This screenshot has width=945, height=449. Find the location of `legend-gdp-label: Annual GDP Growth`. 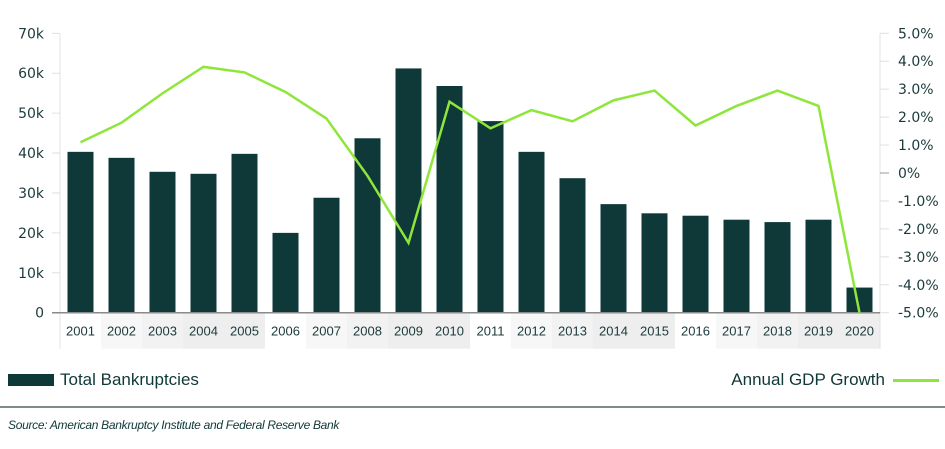

legend-gdp-label: Annual GDP Growth is located at coordinates (808, 379).